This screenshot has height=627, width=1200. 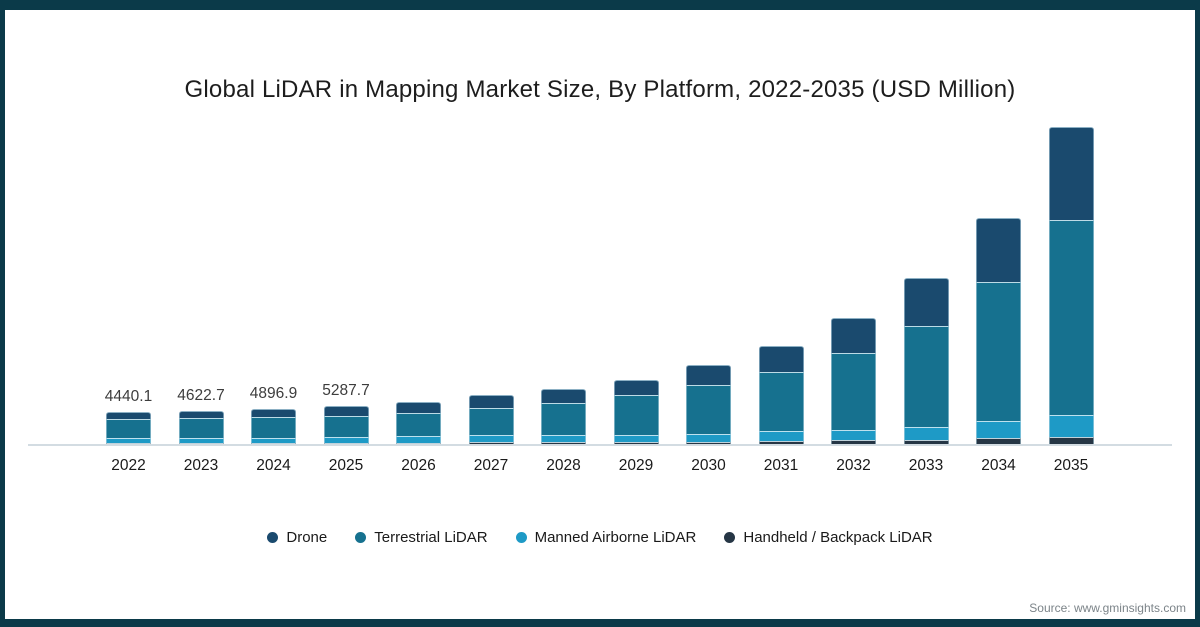 What do you see at coordinates (273, 465) in the screenshot?
I see `x-axis-label-2024: 2024` at bounding box center [273, 465].